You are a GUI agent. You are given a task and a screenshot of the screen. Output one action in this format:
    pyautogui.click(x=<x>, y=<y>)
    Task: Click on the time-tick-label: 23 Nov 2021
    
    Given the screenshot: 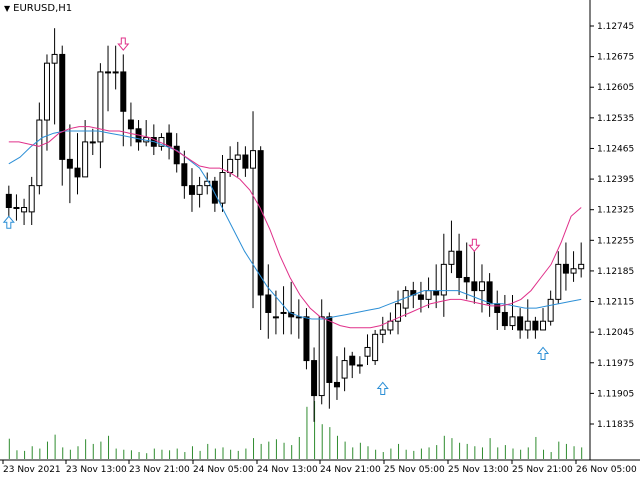 What is the action you would take?
    pyautogui.click(x=32, y=470)
    